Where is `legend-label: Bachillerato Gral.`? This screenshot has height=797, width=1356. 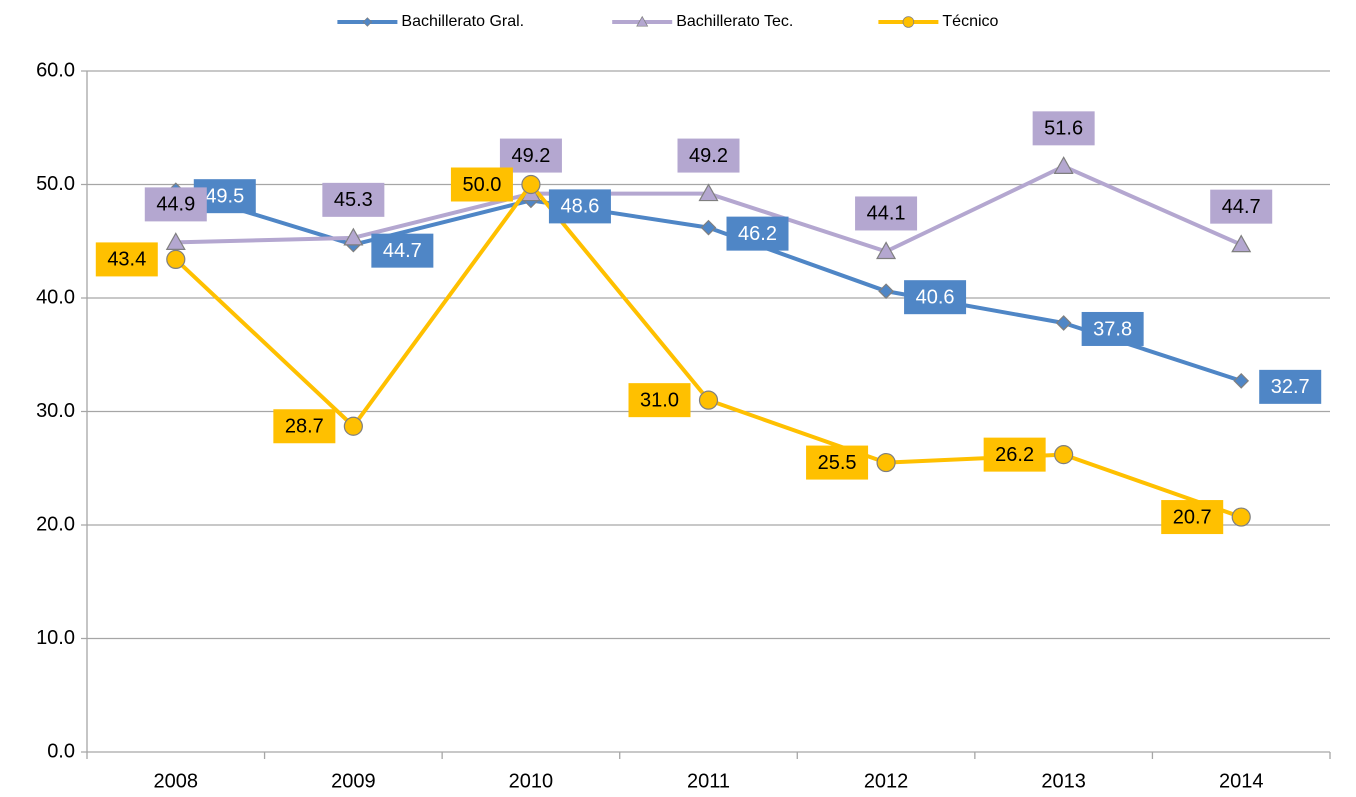
legend-label: Bachillerato Gral. is located at coordinates (462, 21).